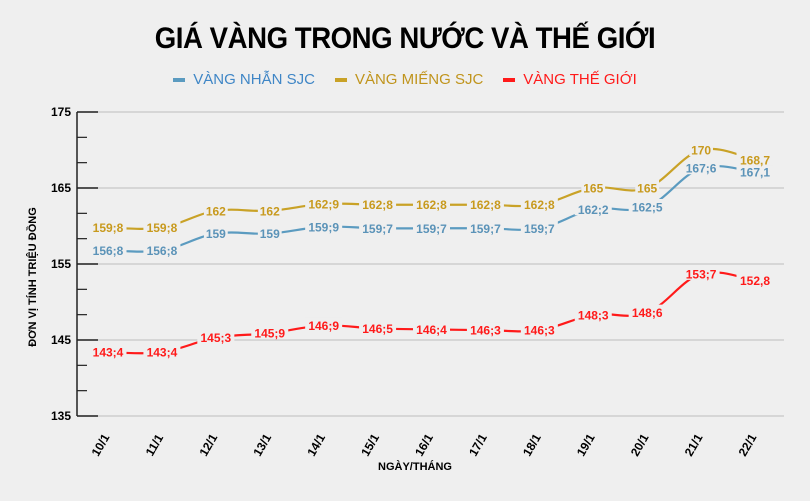  I want to click on x-tick-label: 11/1, so click(155, 444).